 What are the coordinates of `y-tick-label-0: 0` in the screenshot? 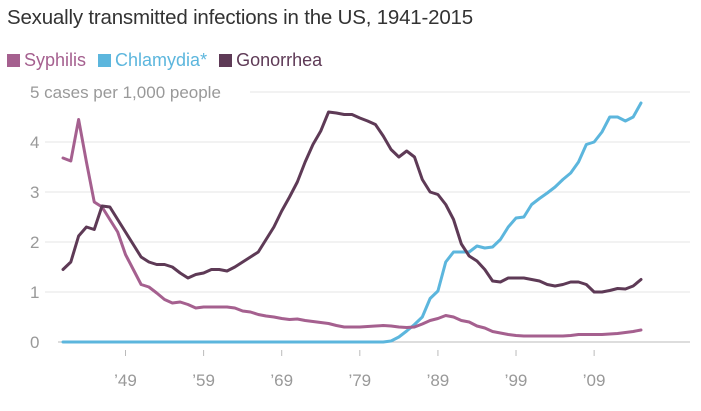 It's located at (34, 342).